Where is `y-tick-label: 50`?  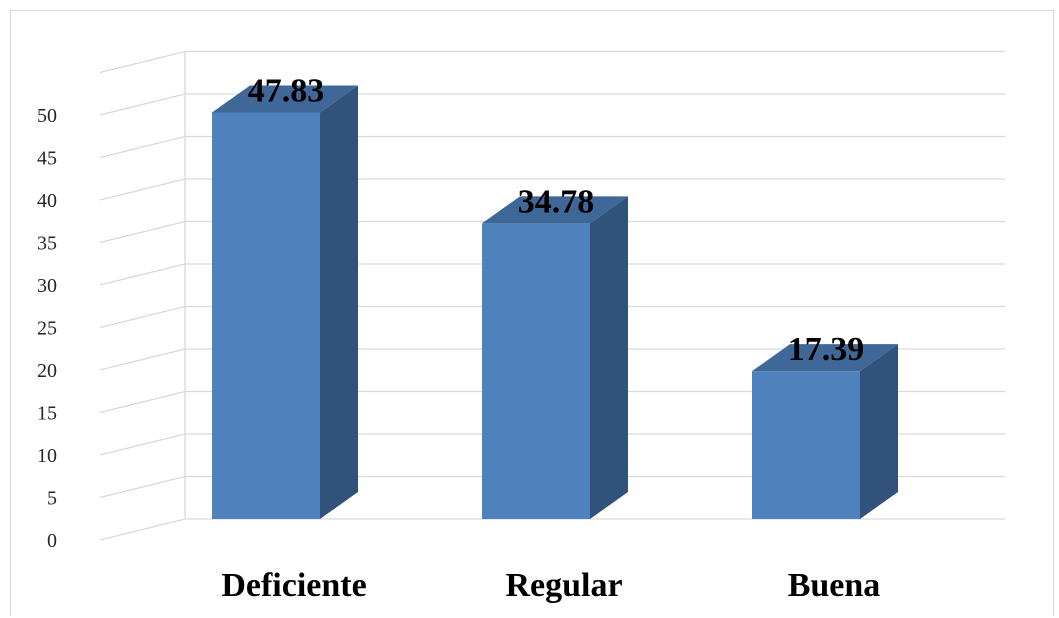 y-tick-label: 50 is located at coordinates (47, 116).